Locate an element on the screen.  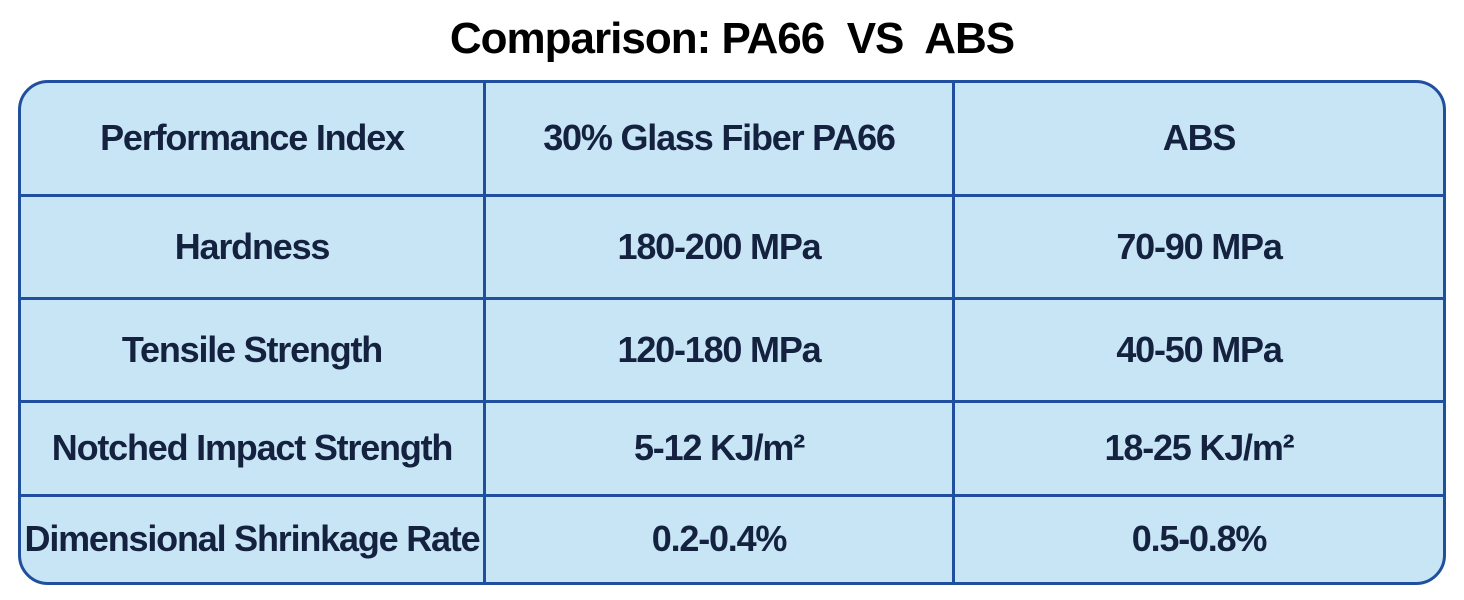
cell: 18-25 KJ/m² is located at coordinates (1197, 448).